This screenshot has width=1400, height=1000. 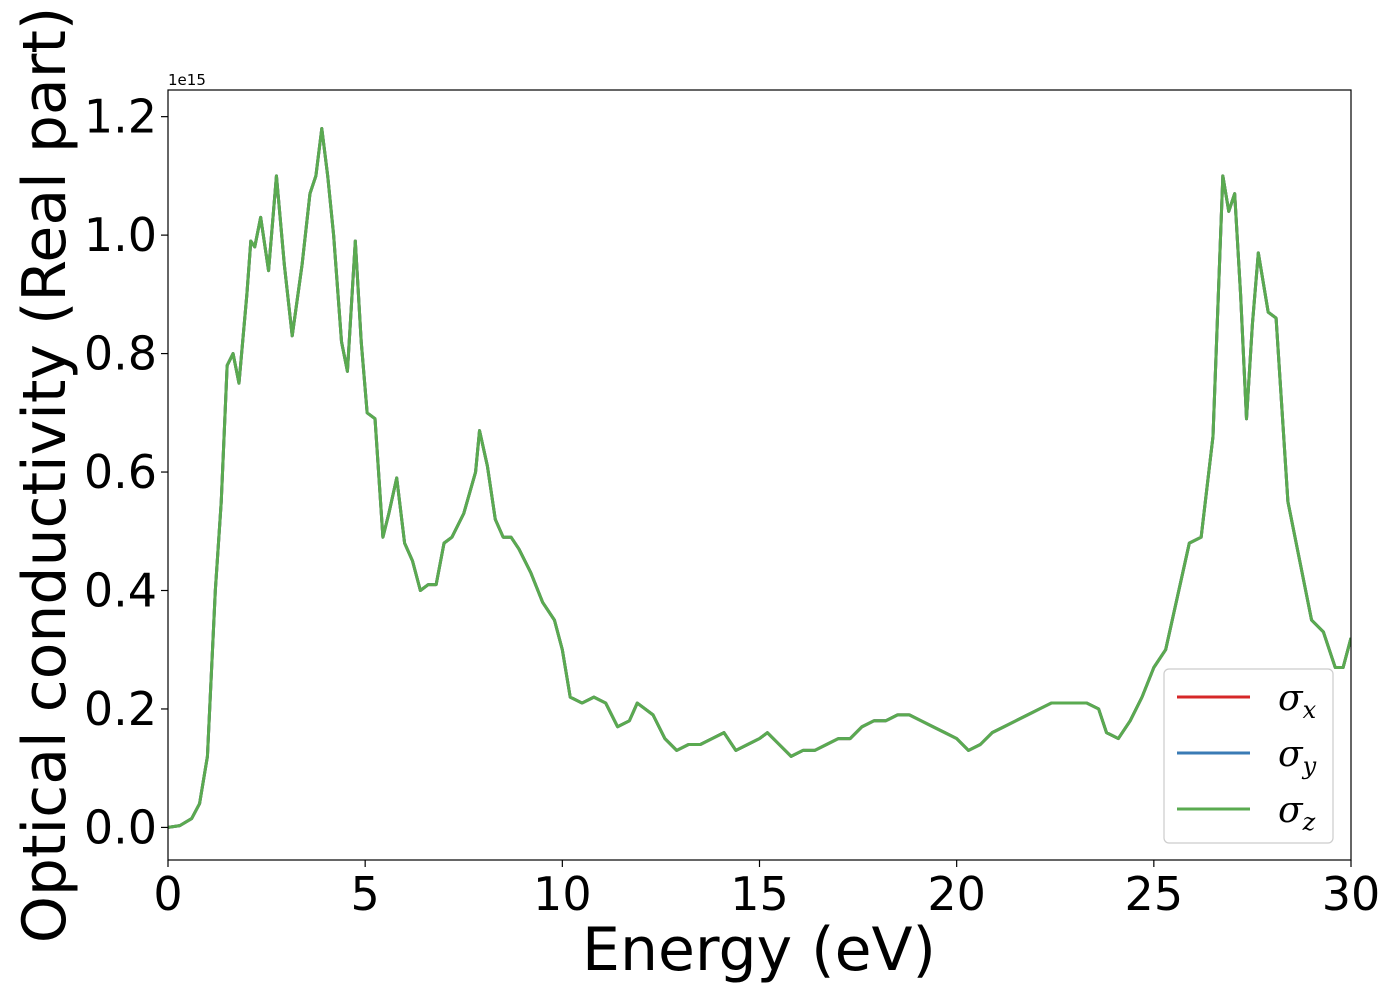 I want to click on y-tick-label: 0.2, so click(x=120, y=709).